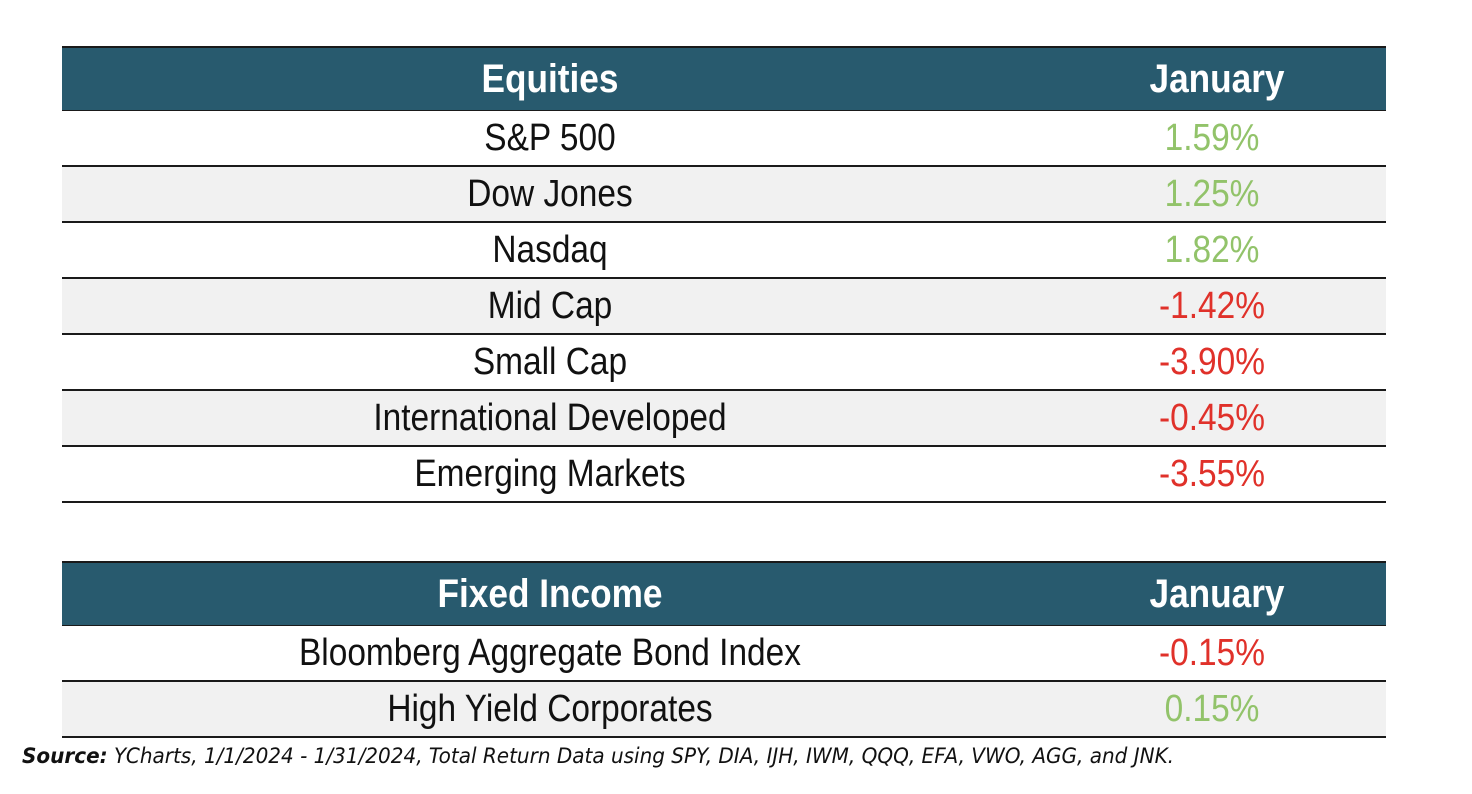 The image size is (1472, 794). What do you see at coordinates (724, 251) in the screenshot?
I see `table-row: Nasdaq 1.82%` at bounding box center [724, 251].